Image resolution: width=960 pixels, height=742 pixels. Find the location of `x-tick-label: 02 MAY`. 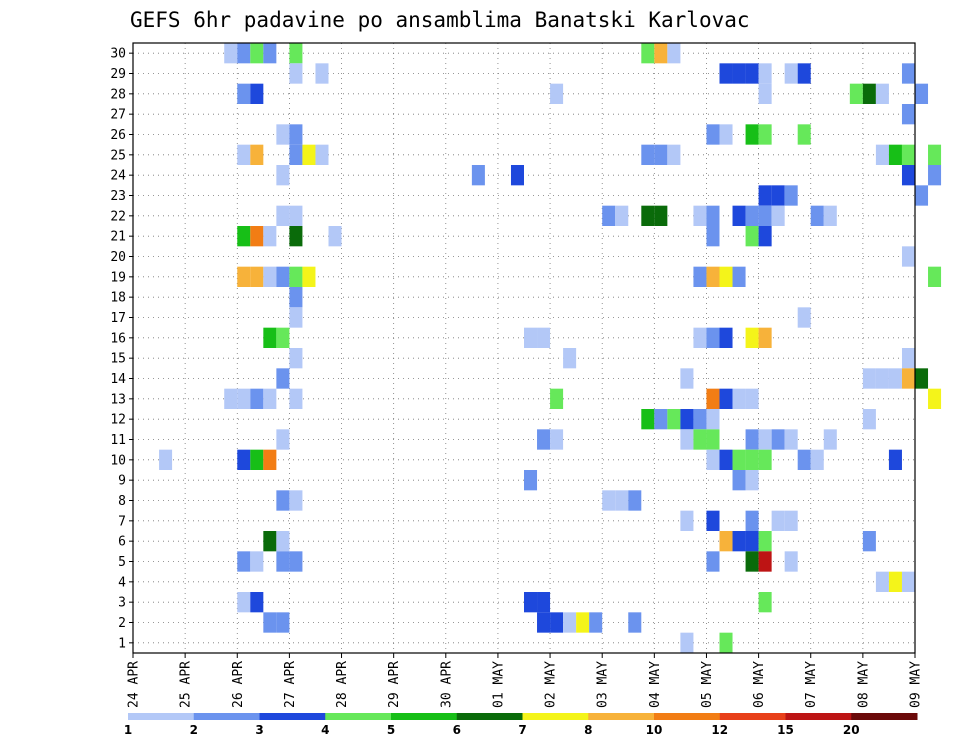

x-tick-label: 02 MAY is located at coordinates (551, 684).